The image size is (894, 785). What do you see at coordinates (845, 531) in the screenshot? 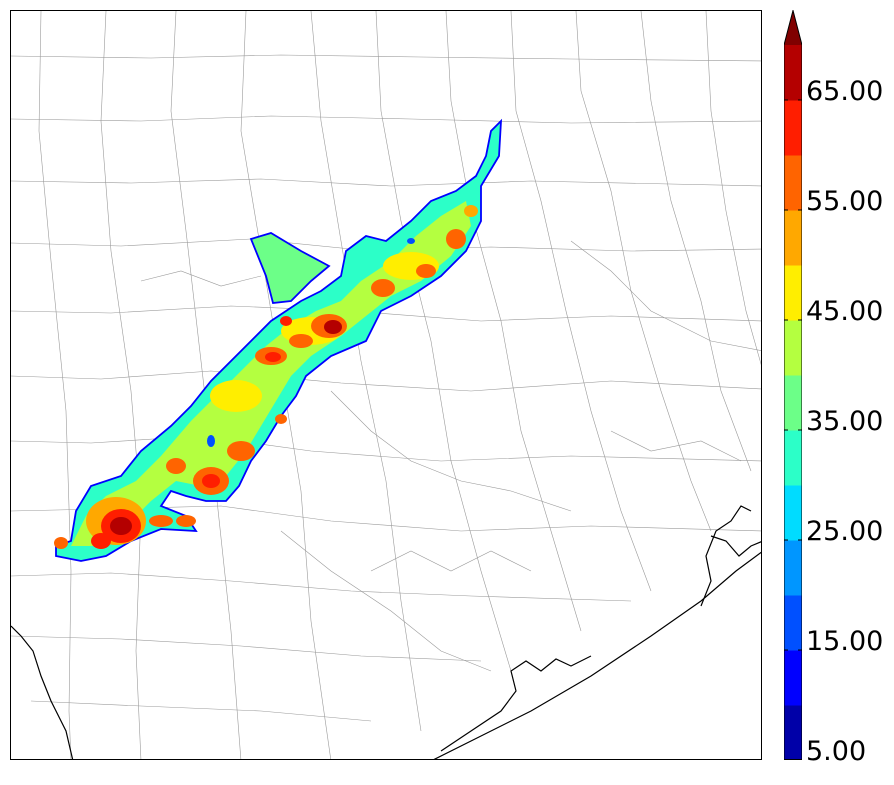
I see `colorbar-tick-label-25: 25.00` at bounding box center [845, 531].